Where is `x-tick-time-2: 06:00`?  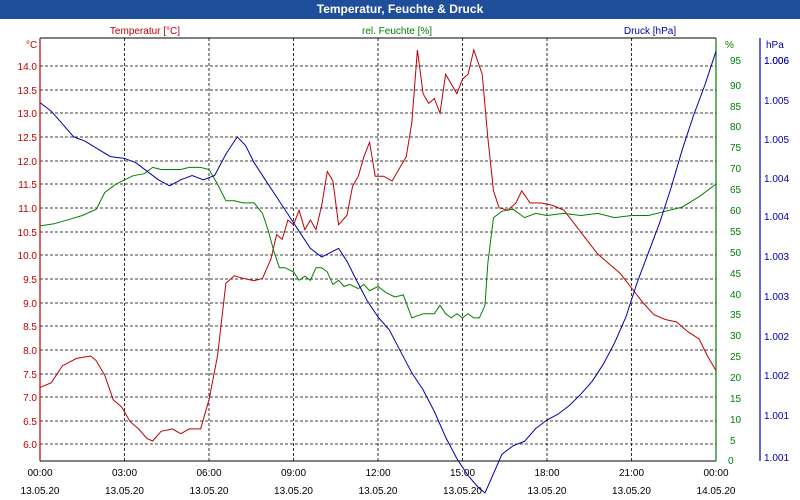 x-tick-time-2: 06:00 is located at coordinates (208, 473).